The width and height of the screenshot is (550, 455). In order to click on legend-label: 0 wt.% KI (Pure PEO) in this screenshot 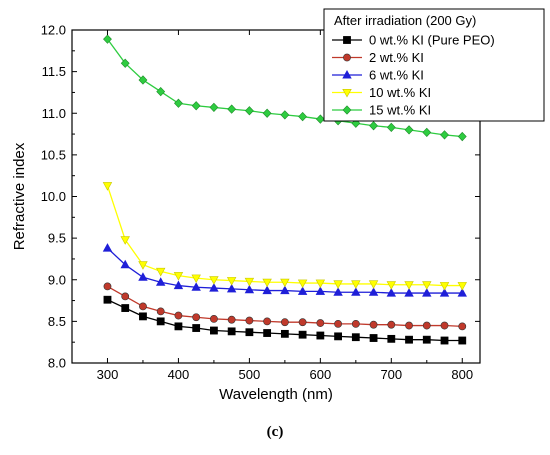, I will do `click(432, 40)`.